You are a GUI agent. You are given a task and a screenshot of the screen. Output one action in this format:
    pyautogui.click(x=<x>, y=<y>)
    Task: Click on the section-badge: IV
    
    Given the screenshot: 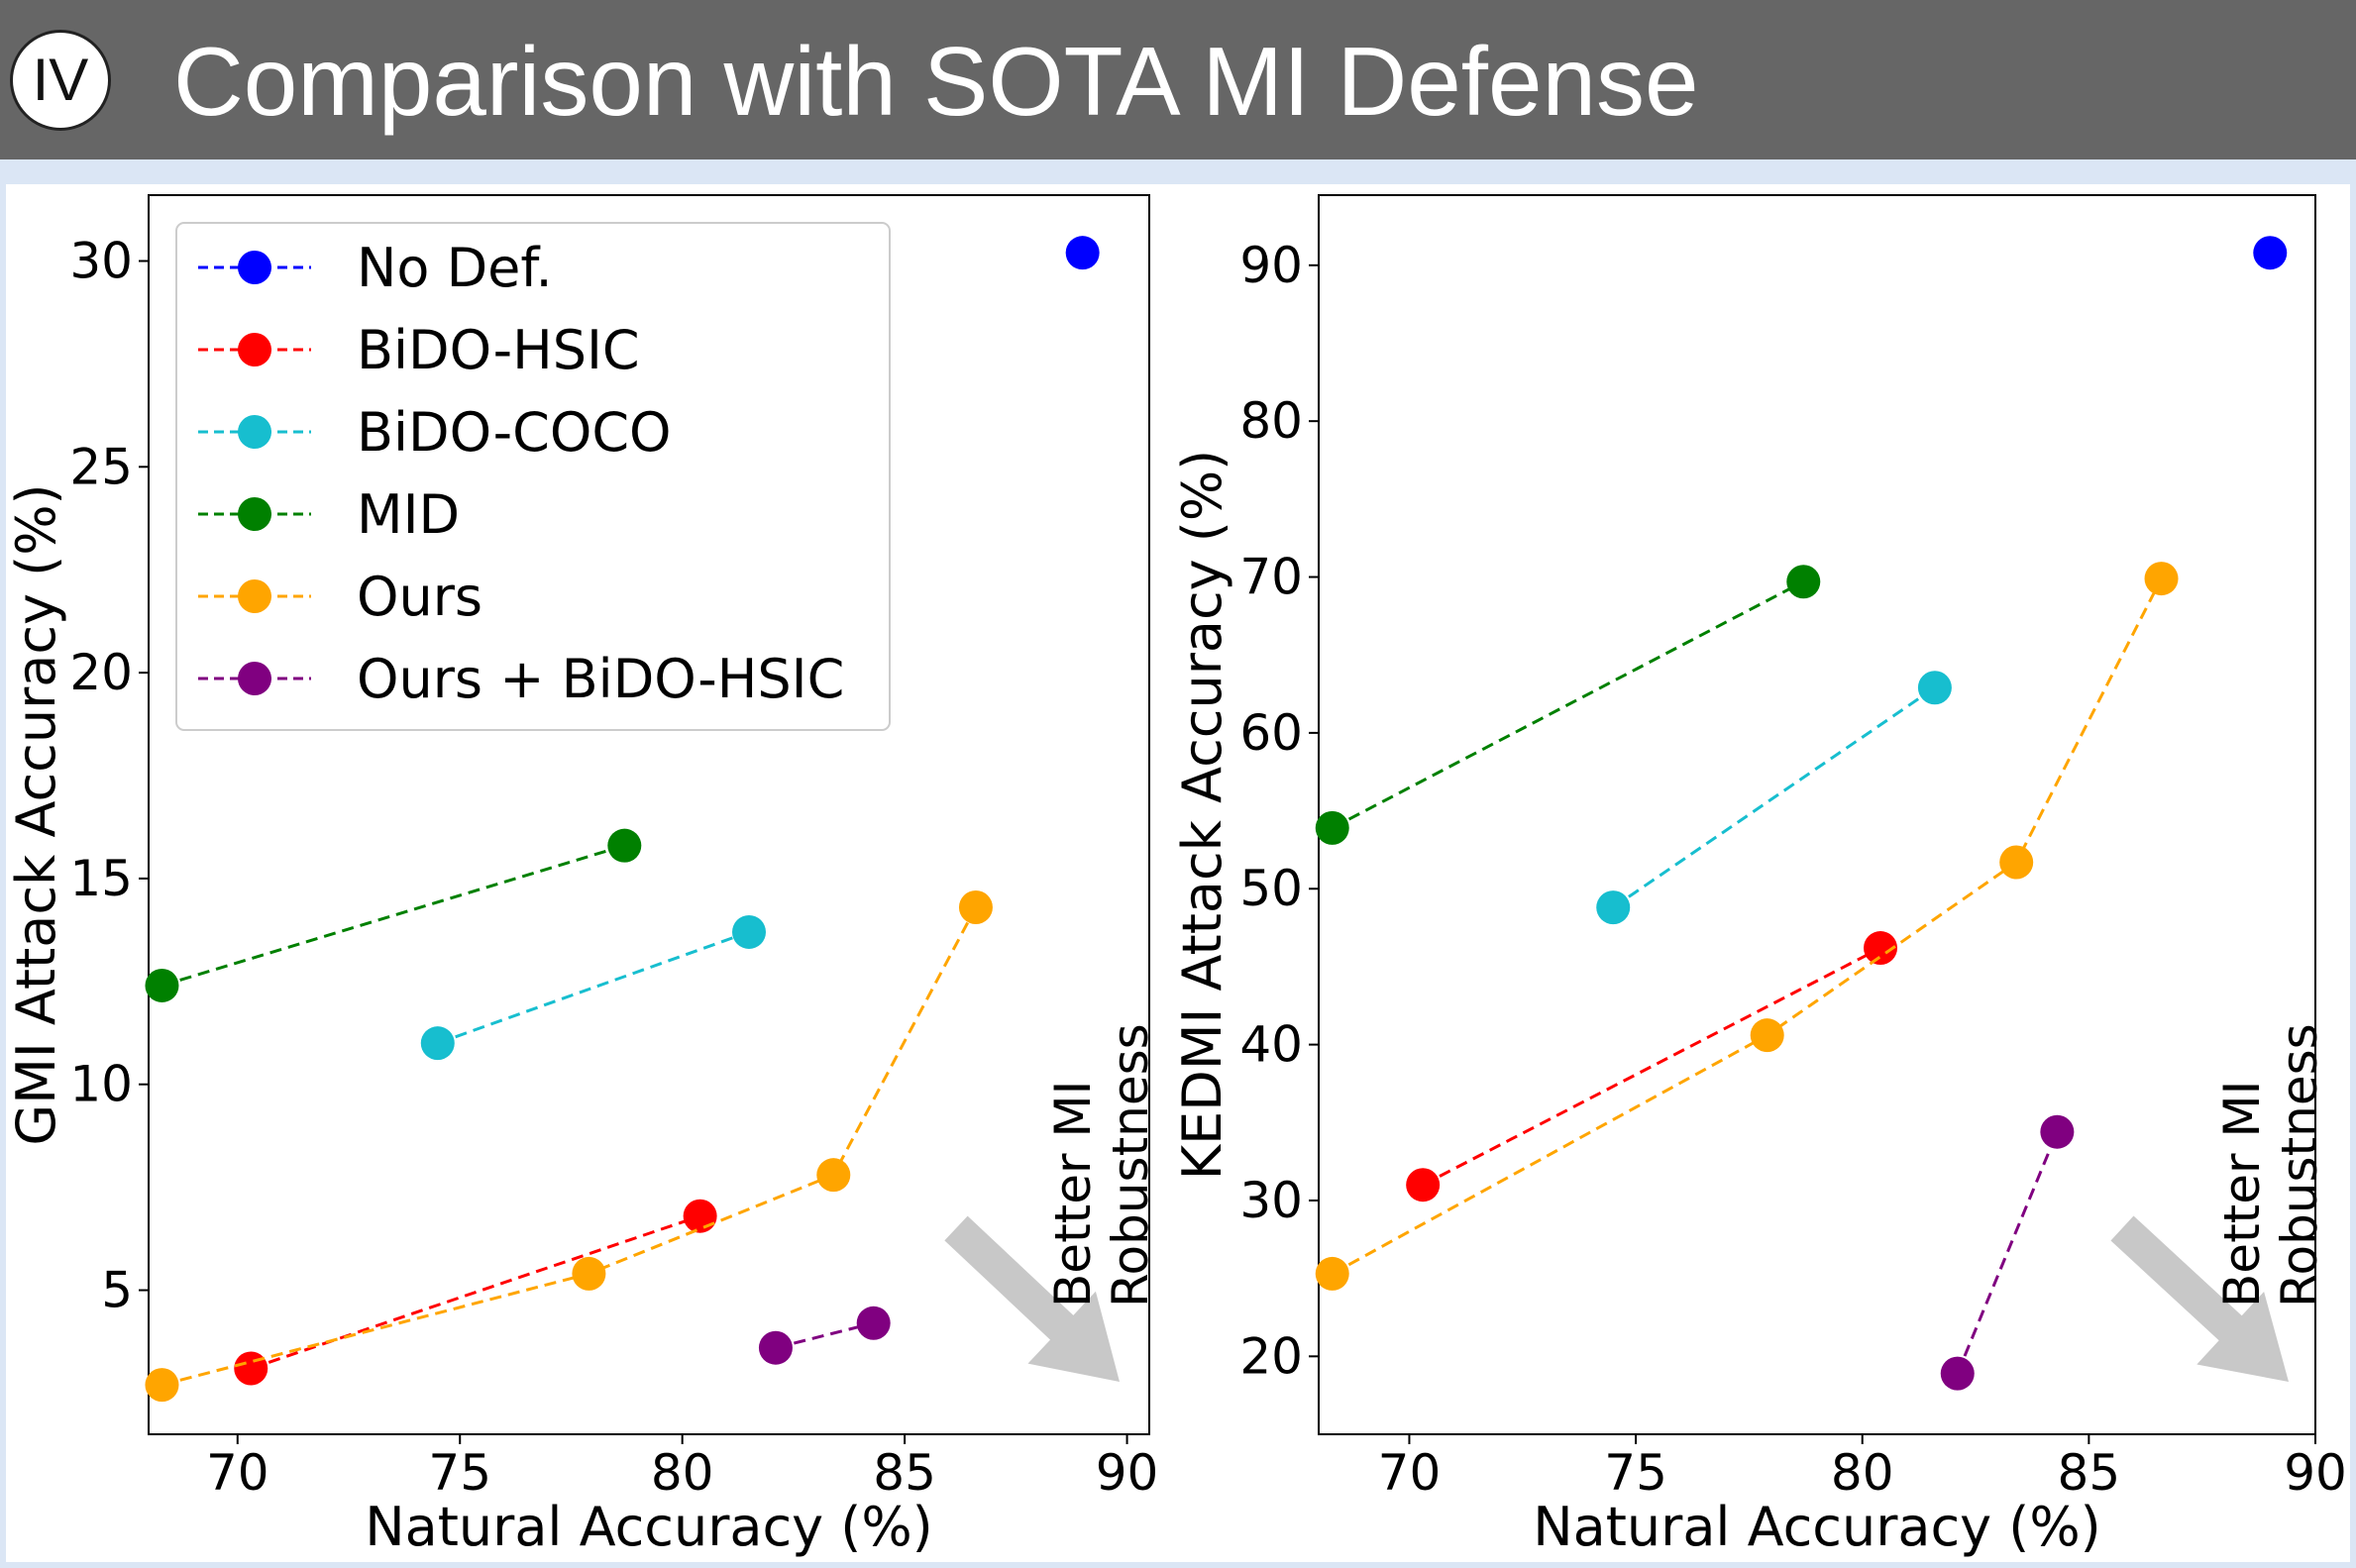 What is the action you would take?
    pyautogui.click(x=60, y=81)
    